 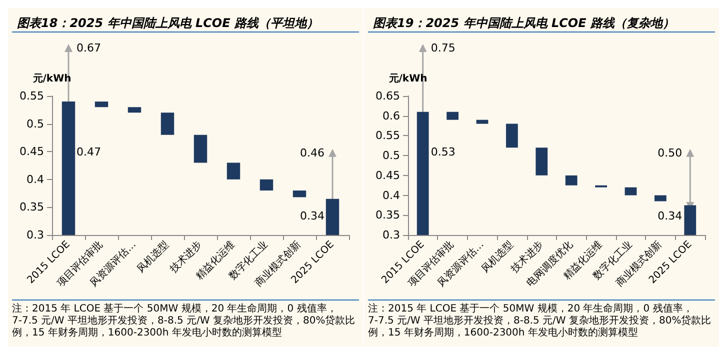 I want to click on text: 0.67, so click(x=88, y=48).